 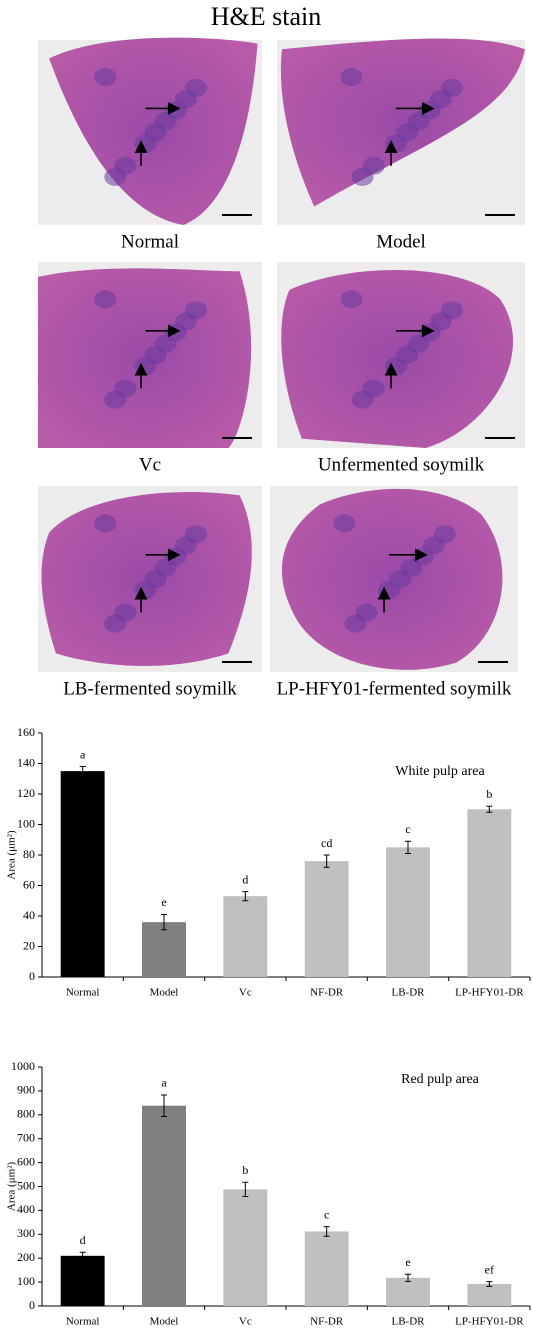 I want to click on chart-title: Red pulp area, so click(x=440, y=1079).